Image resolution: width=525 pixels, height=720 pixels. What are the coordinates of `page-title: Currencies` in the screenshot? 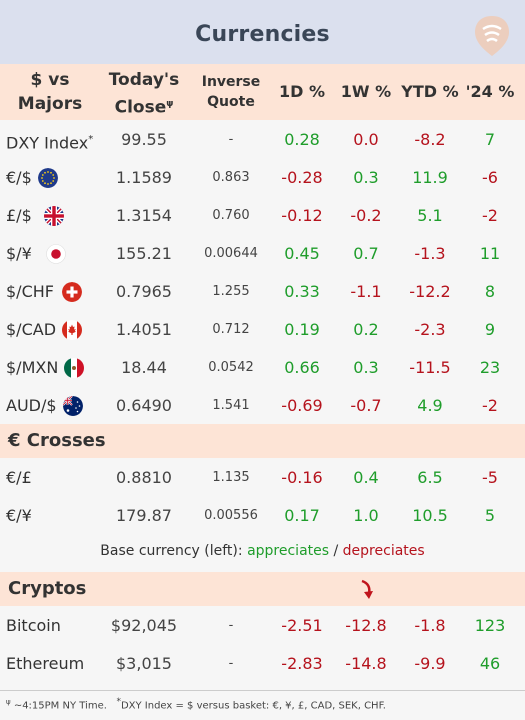 It's located at (262, 34).